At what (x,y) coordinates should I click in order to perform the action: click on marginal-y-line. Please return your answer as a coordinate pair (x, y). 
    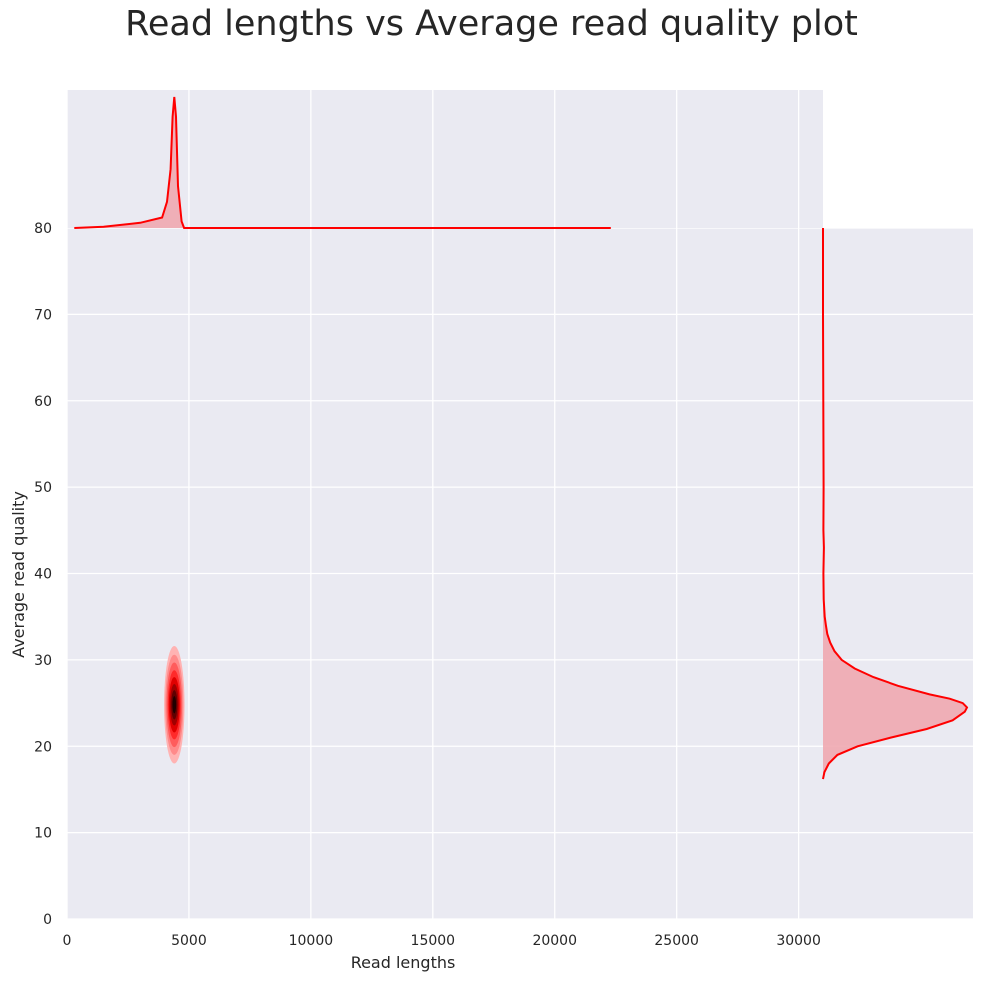
    Looking at the image, I should click on (895, 504).